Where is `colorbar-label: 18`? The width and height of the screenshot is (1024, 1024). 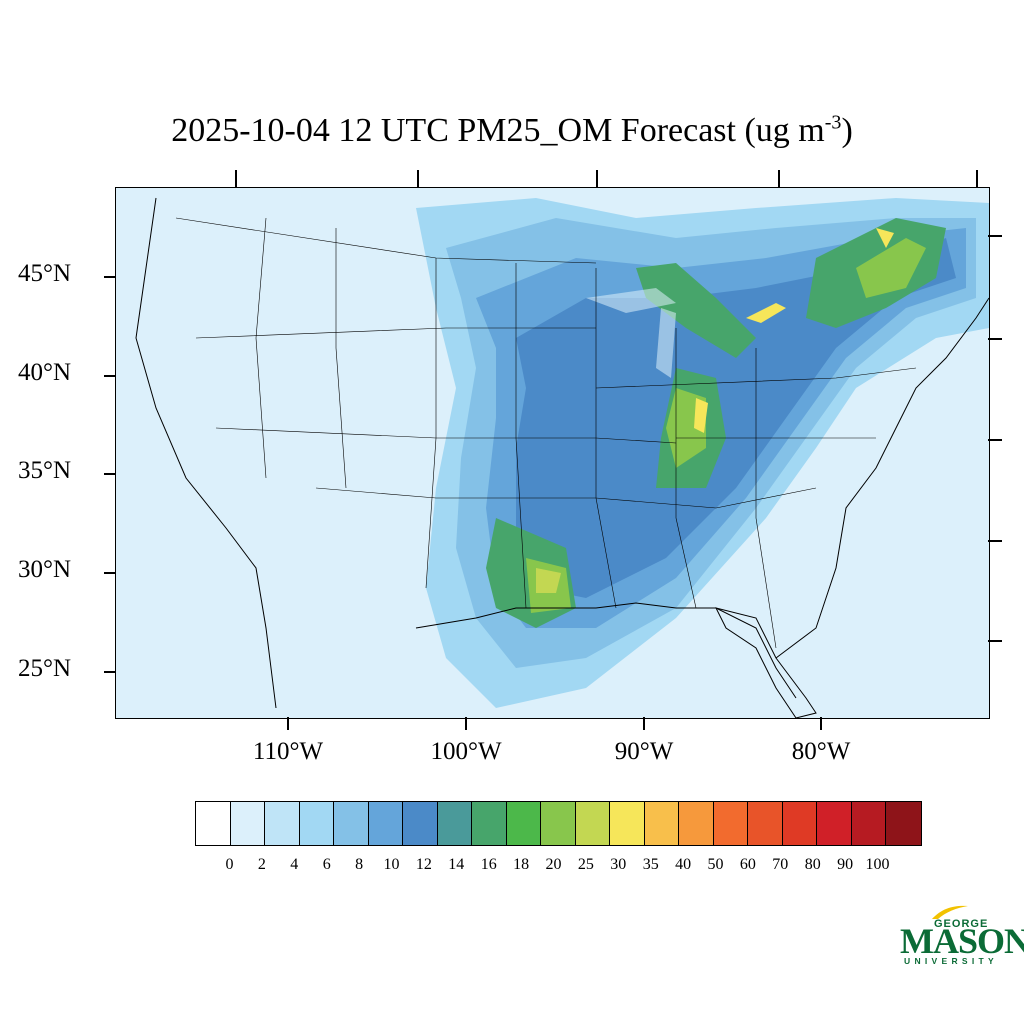 colorbar-label: 18 is located at coordinates (521, 864).